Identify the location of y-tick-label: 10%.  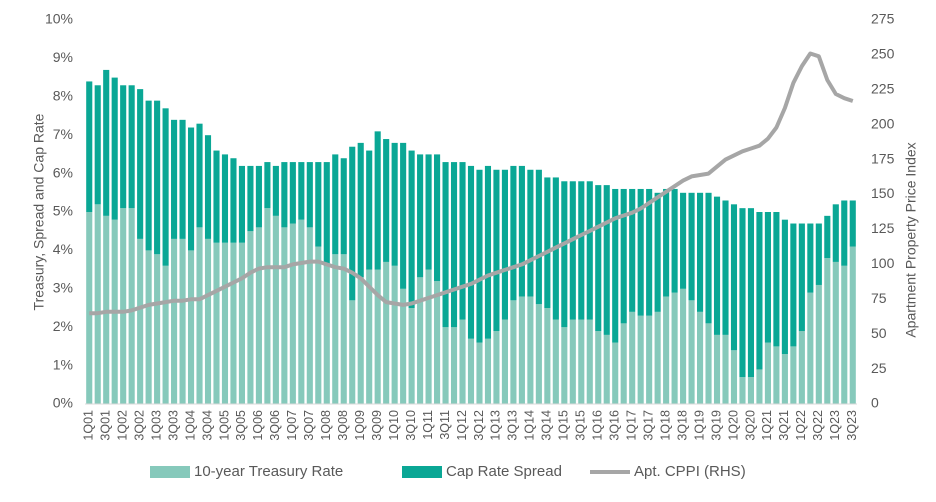
(59, 19).